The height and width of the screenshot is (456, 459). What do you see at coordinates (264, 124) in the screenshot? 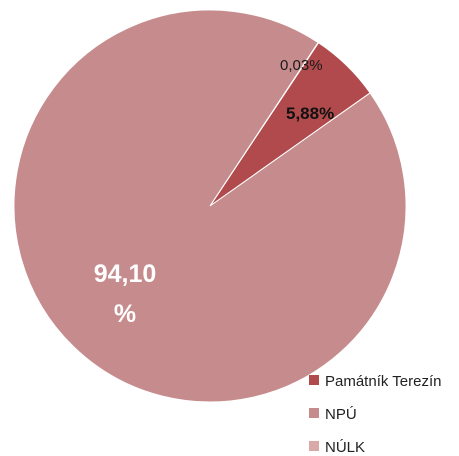
I see `slice-nulk` at bounding box center [264, 124].